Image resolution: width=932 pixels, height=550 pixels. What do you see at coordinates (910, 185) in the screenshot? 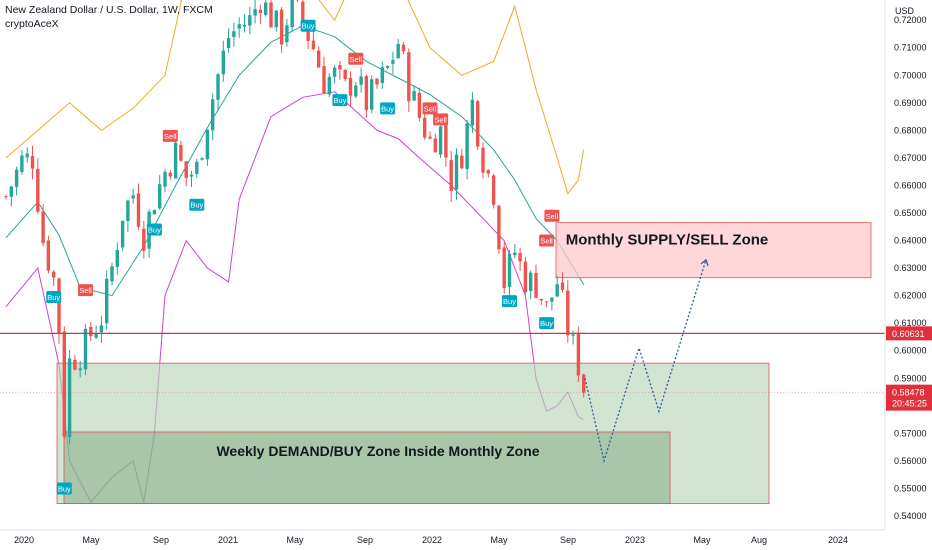
I see `price-tick-label: 0.66000` at bounding box center [910, 185].